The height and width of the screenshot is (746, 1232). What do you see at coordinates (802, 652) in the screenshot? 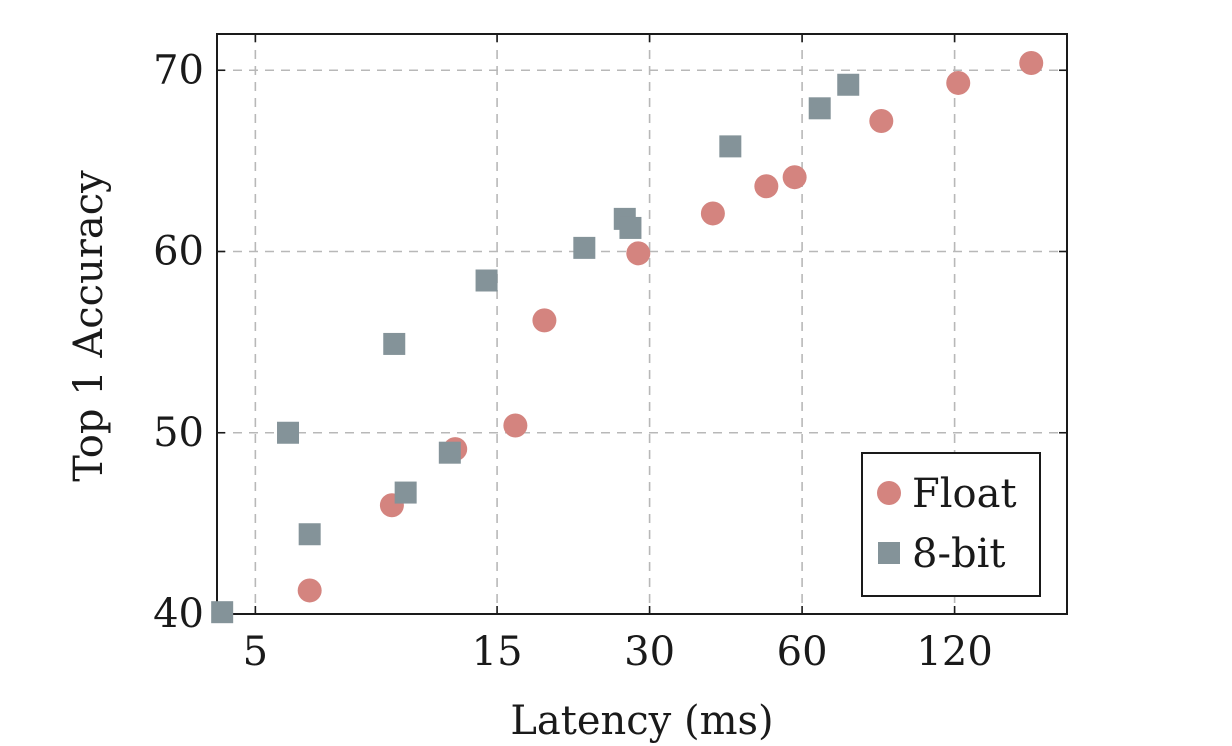
I see `x-tick-label: 60` at bounding box center [802, 652].